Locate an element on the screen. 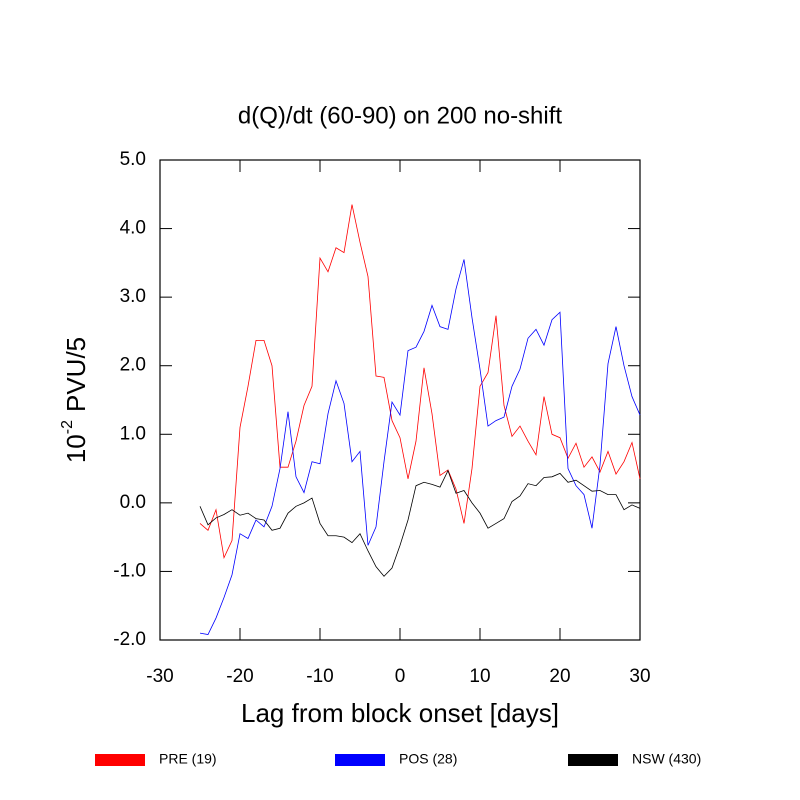 Image resolution: width=800 pixels, height=800 pixels. x-tick-label: 20 is located at coordinates (559, 676).